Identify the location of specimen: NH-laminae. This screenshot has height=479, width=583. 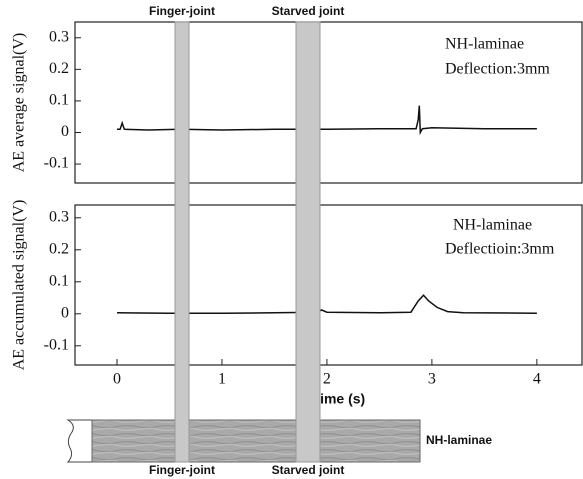
(279, 441).